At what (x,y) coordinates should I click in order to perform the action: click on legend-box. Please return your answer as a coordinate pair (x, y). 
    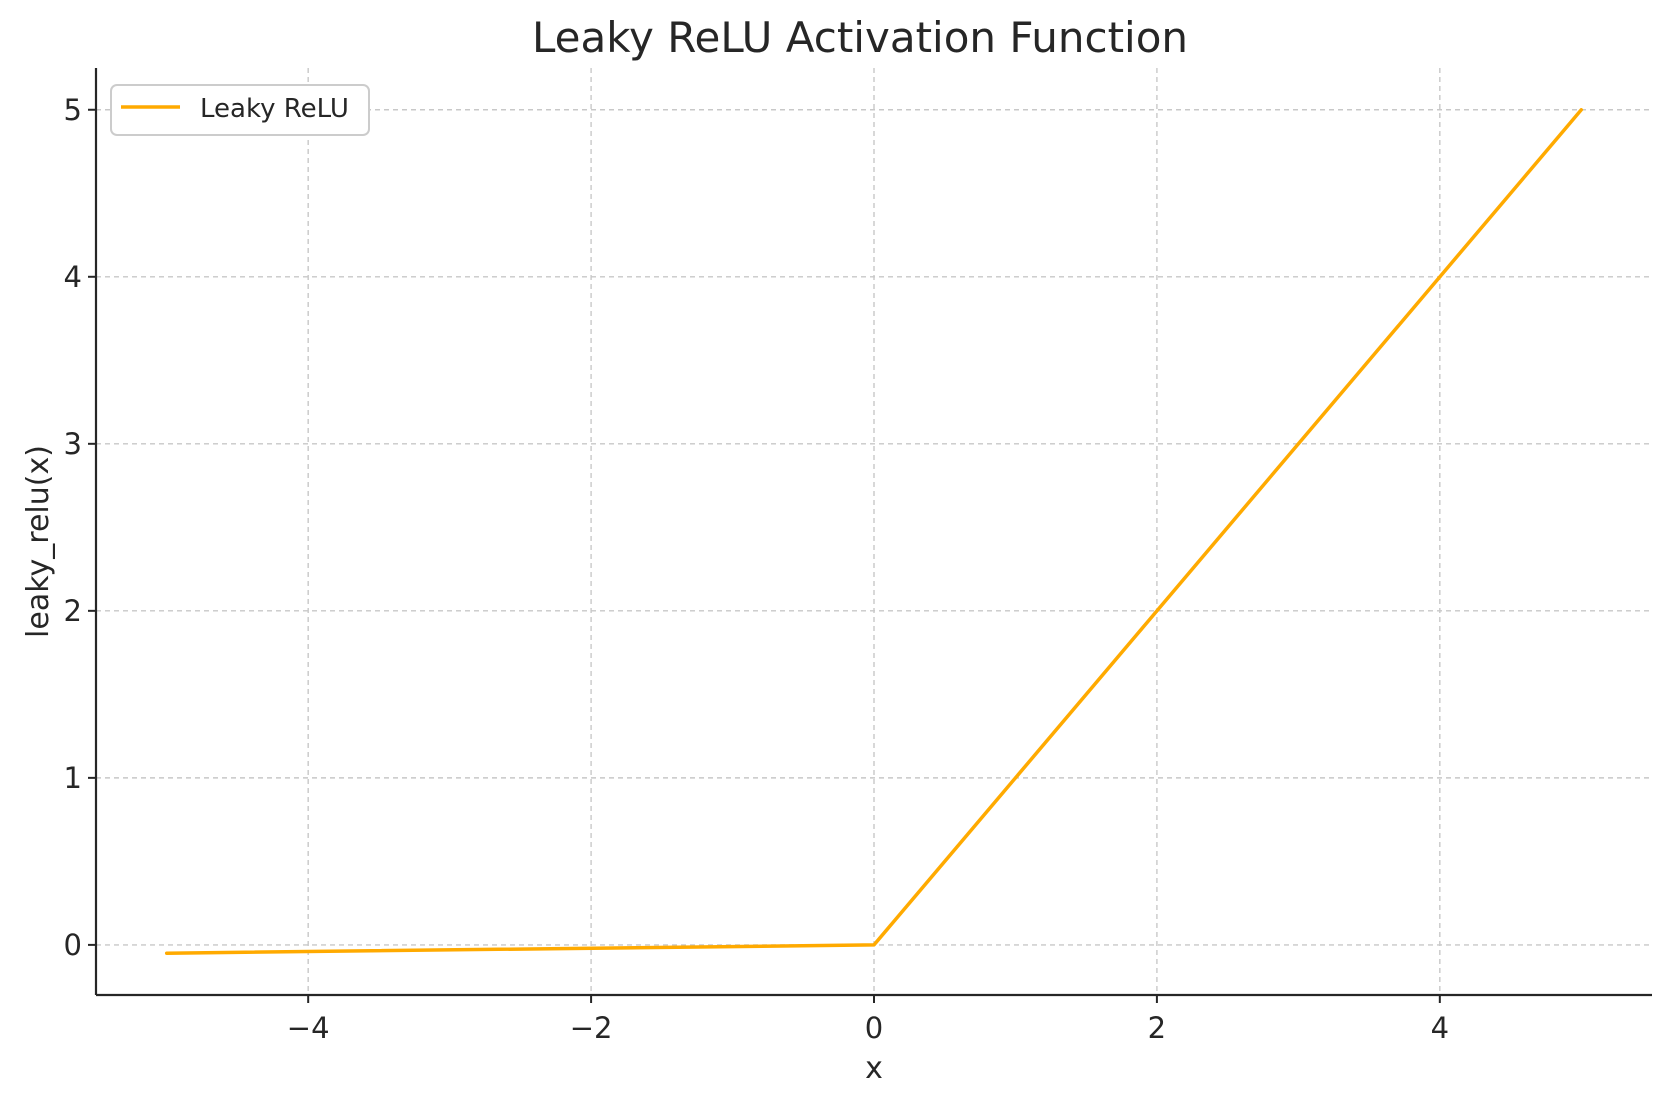
    Looking at the image, I should click on (240, 110).